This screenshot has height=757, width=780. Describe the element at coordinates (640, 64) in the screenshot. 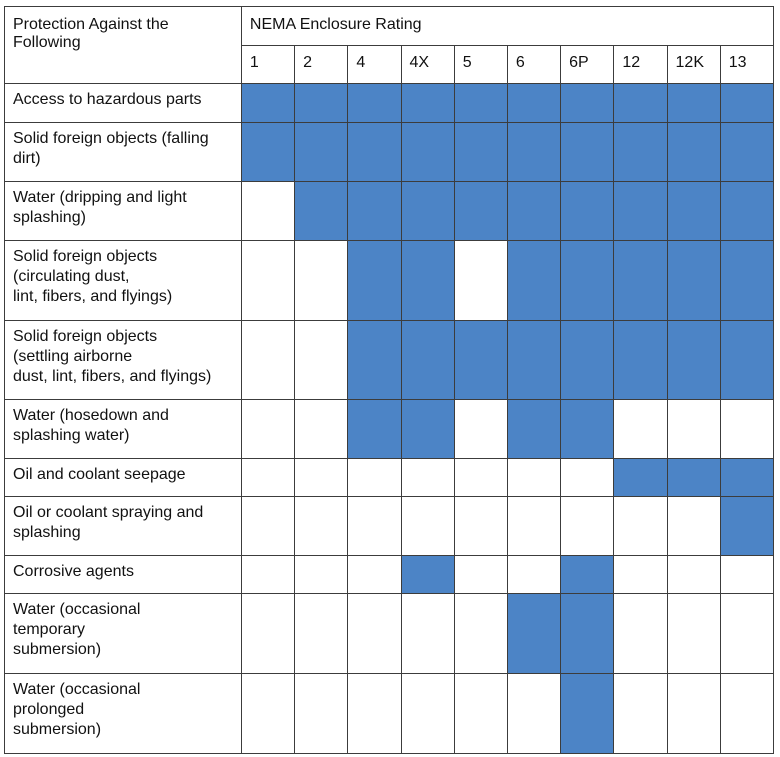

I see `rating-header-12: 12` at that location.